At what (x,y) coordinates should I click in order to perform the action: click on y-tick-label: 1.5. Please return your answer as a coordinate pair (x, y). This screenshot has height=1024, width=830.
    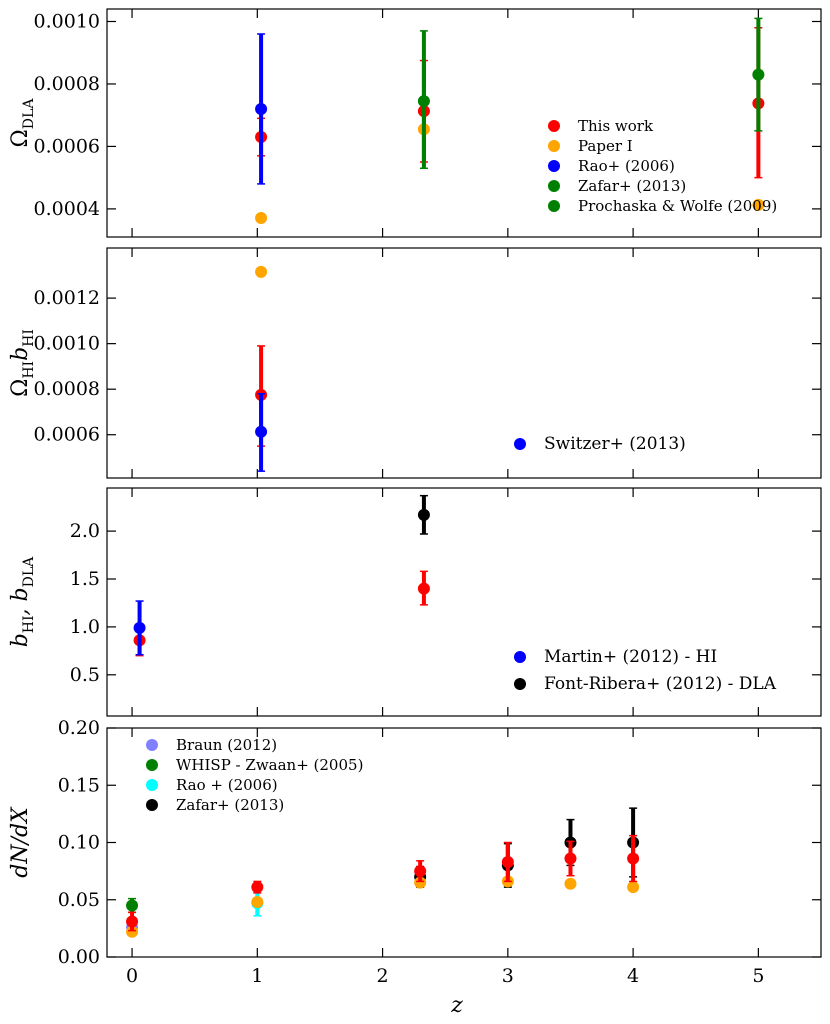
    Looking at the image, I should click on (85, 579).